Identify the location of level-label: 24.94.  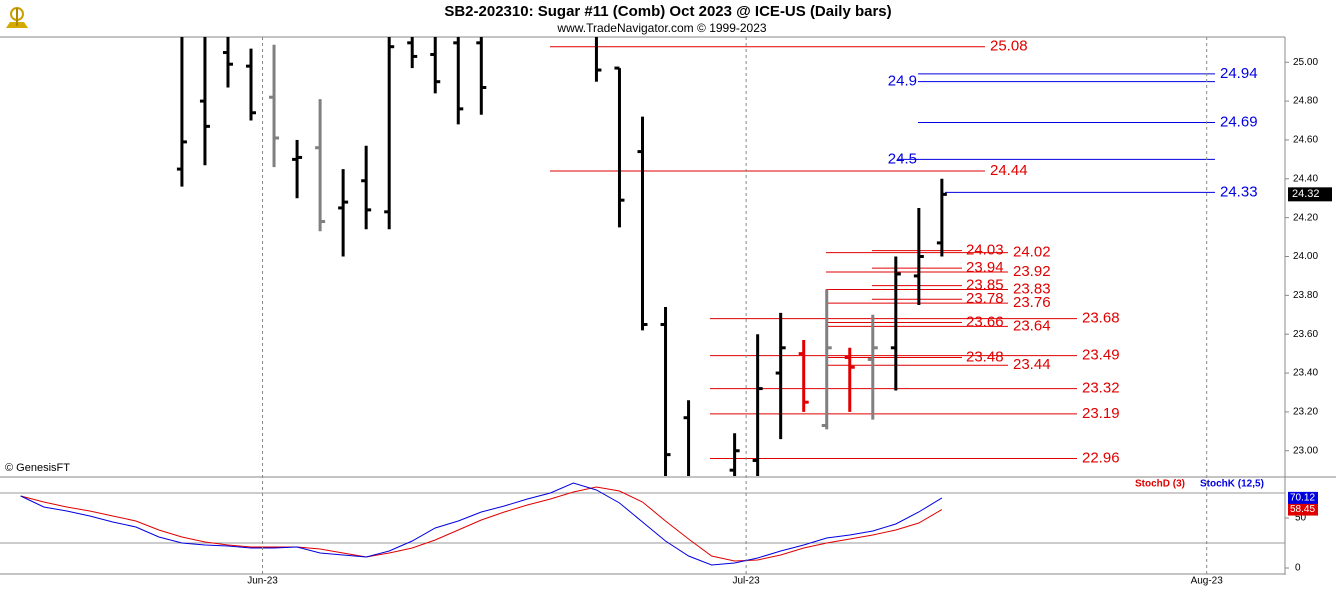
(1239, 73).